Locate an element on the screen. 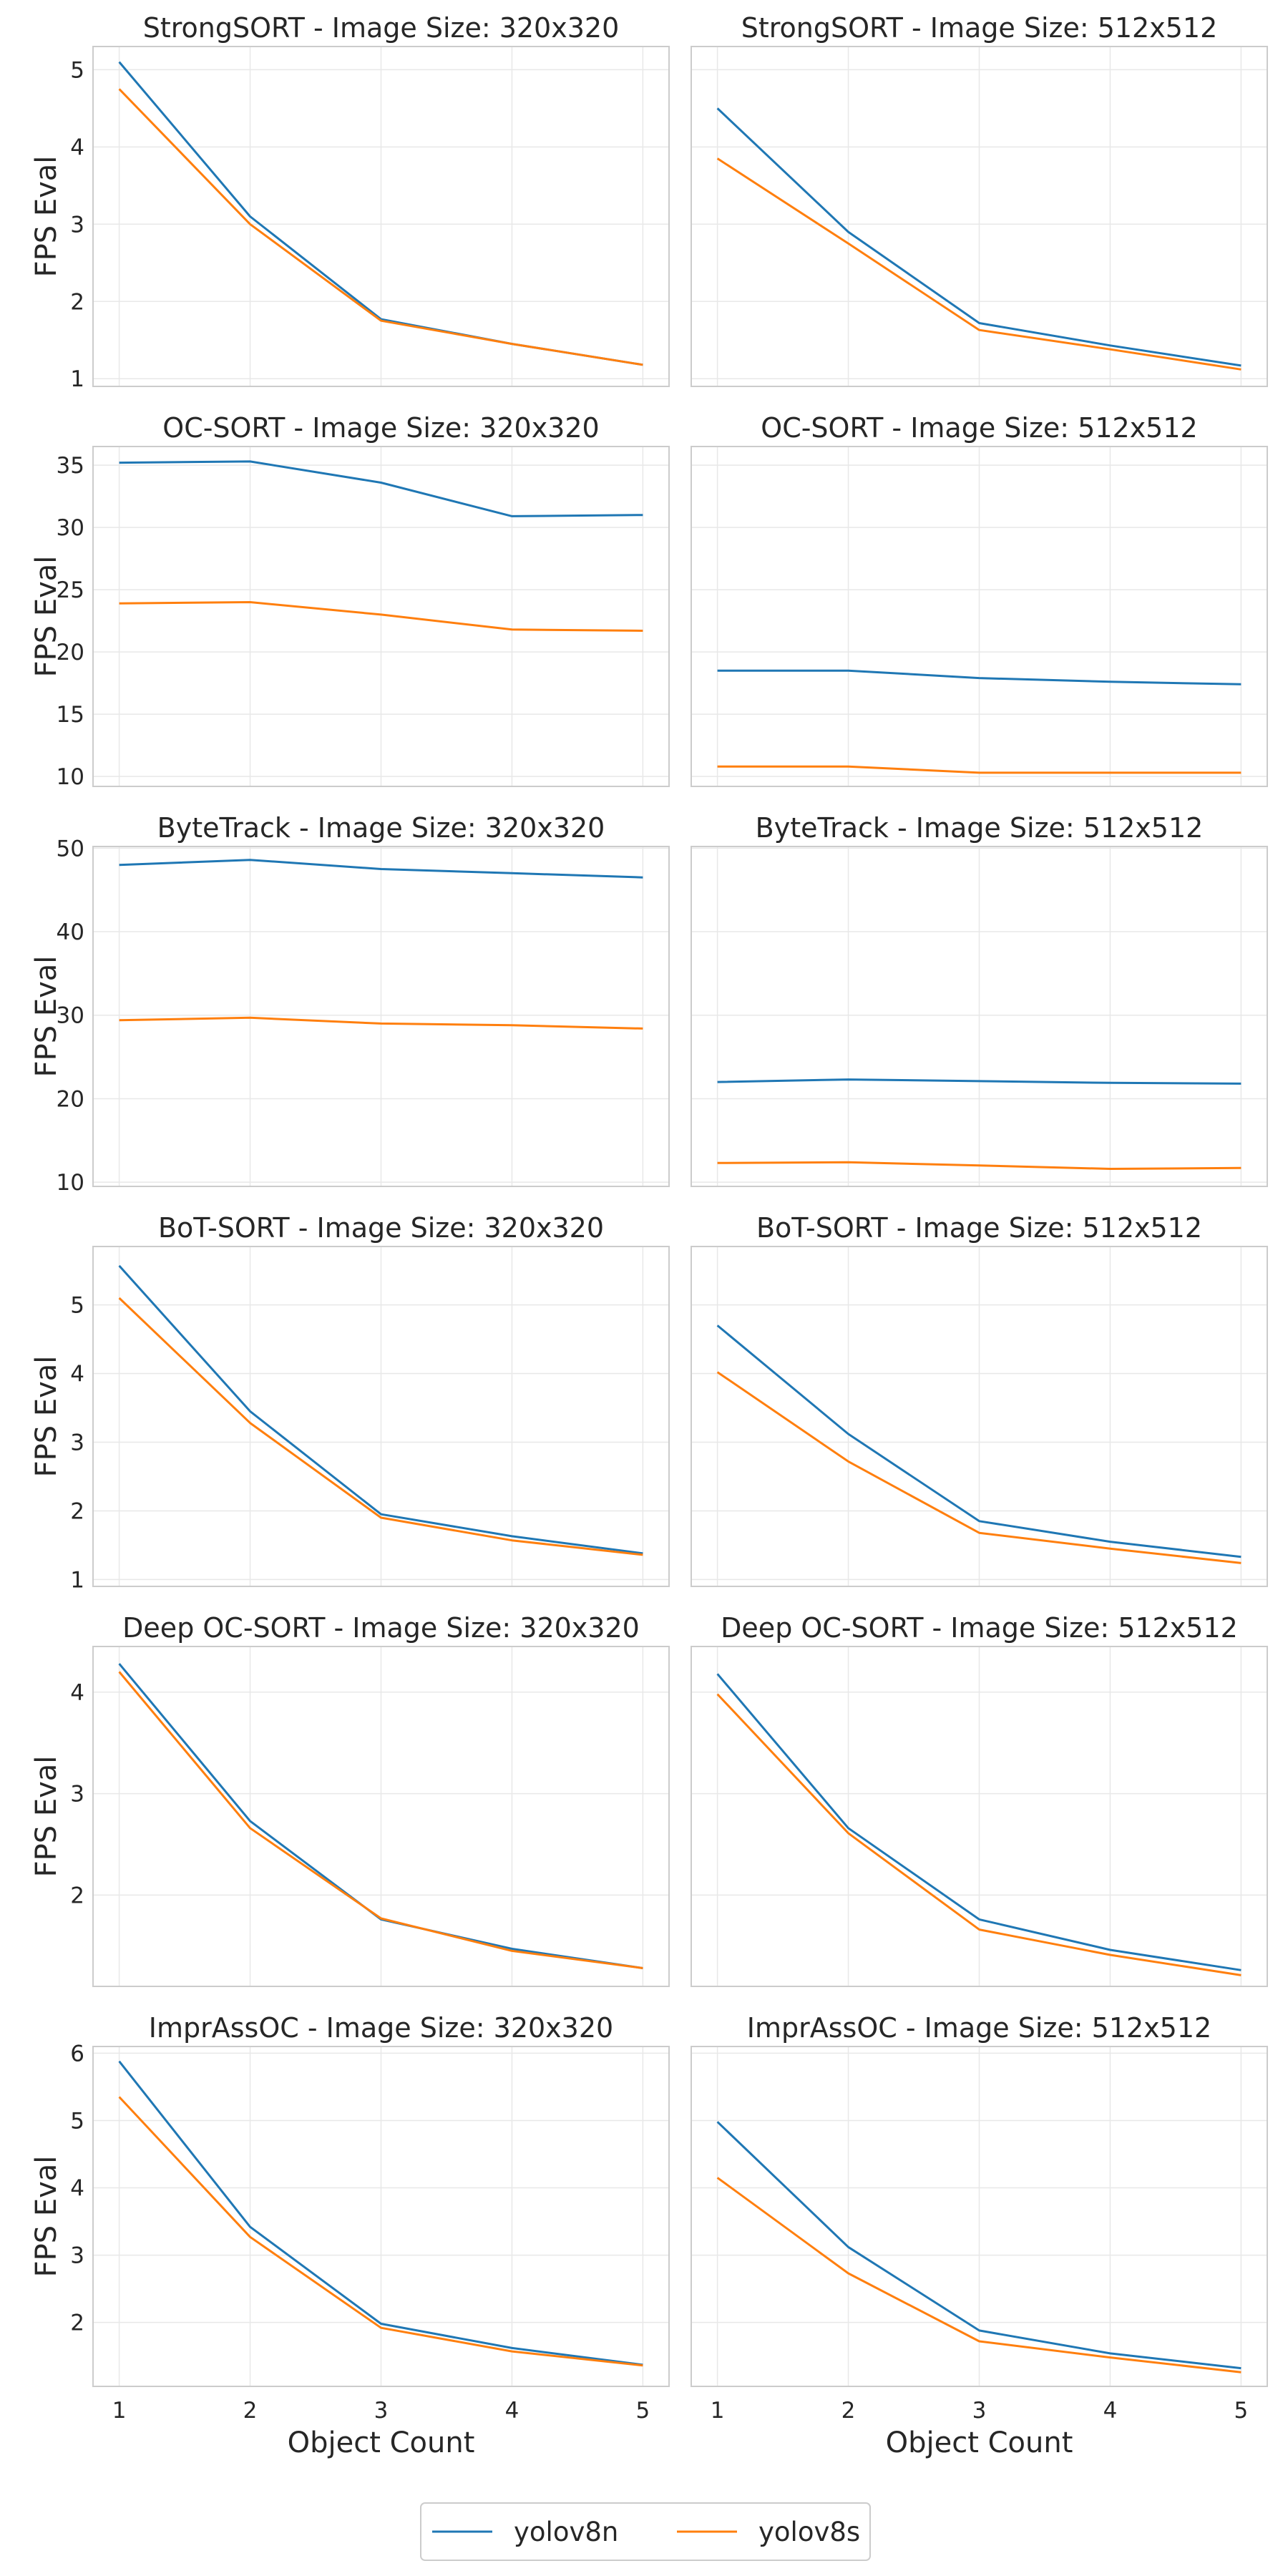 This screenshot has width=1288, height=2576. y-tick-label: 40 is located at coordinates (70, 932).